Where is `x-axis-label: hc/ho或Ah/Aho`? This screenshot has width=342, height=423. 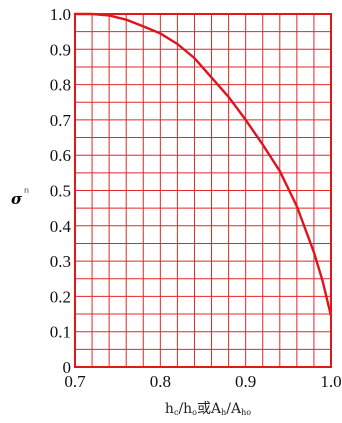
x-axis-label: hc/ho或Ah/Aho is located at coordinates (208, 409).